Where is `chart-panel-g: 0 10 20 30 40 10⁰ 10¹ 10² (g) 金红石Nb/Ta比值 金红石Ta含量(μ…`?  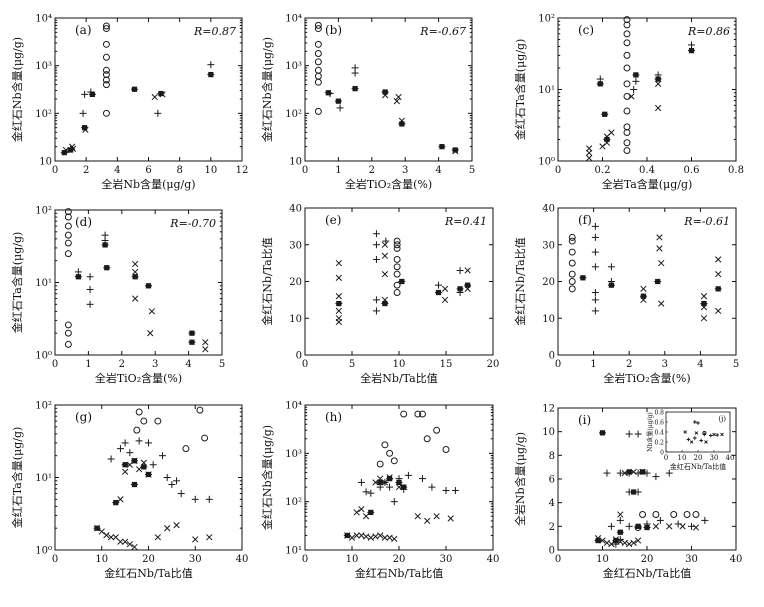 chart-panel-g: 0 10 20 30 40 10⁰ 10¹ 10² (g) 金红石Nb/Ta比值 金红石Ta含量(μ… is located at coordinates (129, 491).